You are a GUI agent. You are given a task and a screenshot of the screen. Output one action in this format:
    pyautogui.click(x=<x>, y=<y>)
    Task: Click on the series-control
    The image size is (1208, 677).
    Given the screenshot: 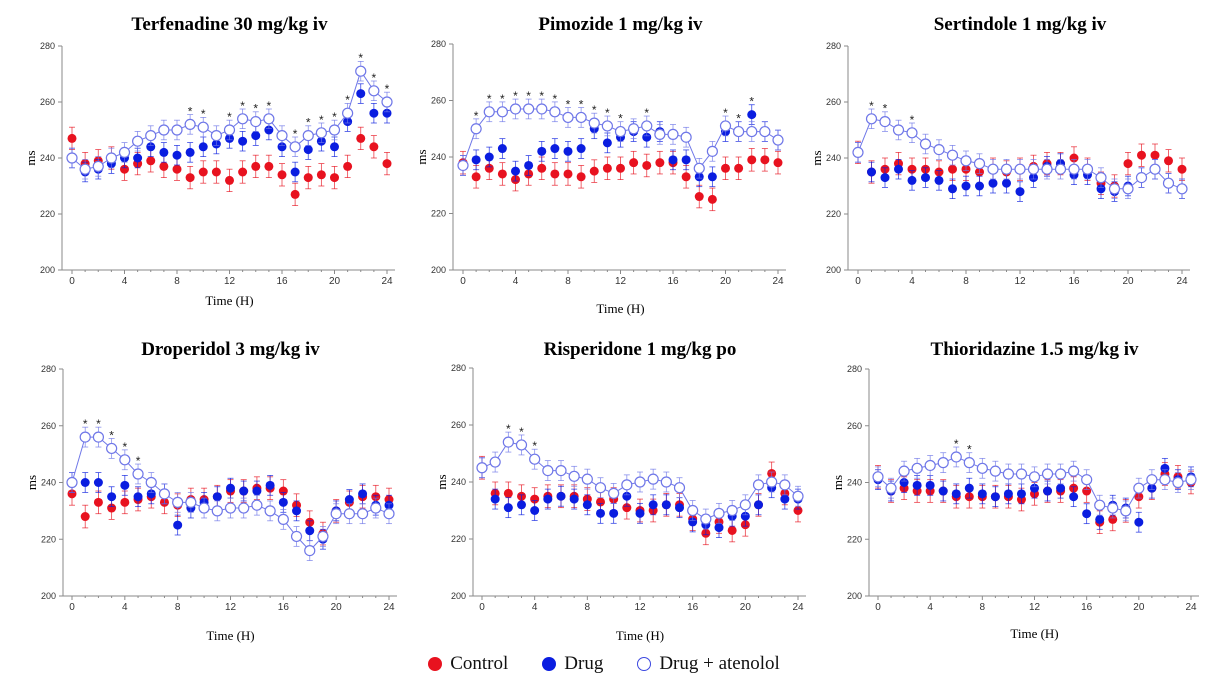 What is the action you would take?
    pyautogui.click(x=640, y=500)
    